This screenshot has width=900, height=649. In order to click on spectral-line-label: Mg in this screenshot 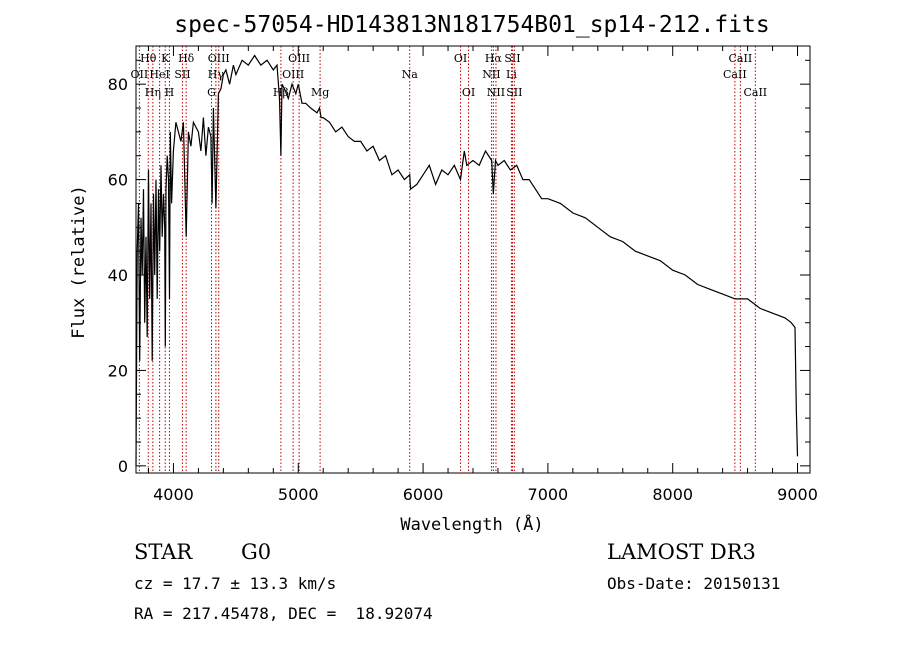, I will do `click(320, 92)`.